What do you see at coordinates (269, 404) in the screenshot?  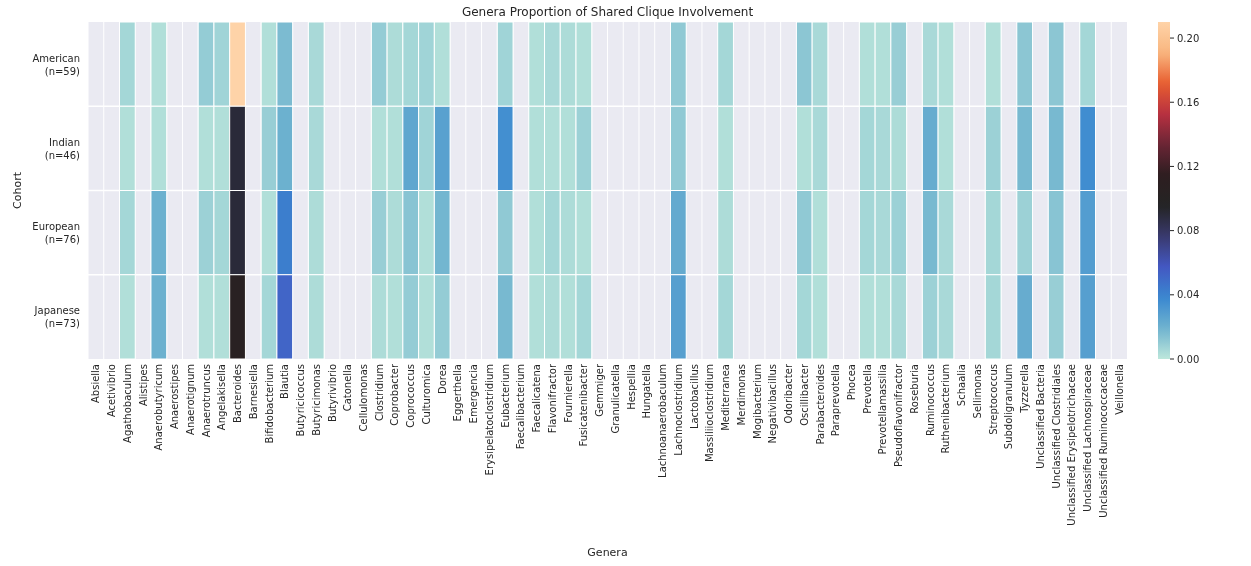 I see `x-tick-label: Bifidobacterium` at bounding box center [269, 404].